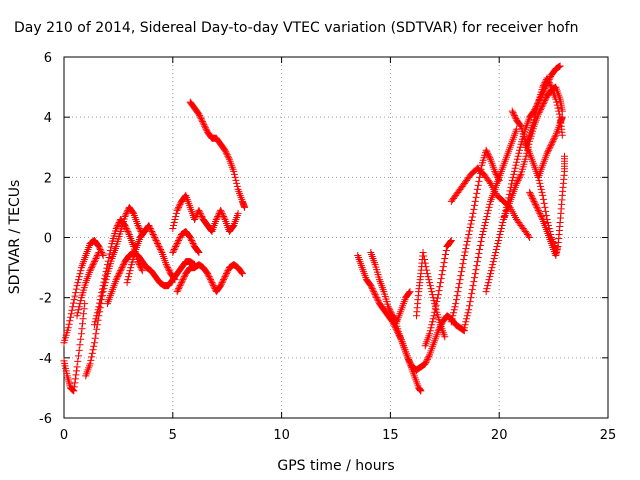 This screenshot has width=640, height=480. I want to click on y-tick-label: 6, so click(48, 58).